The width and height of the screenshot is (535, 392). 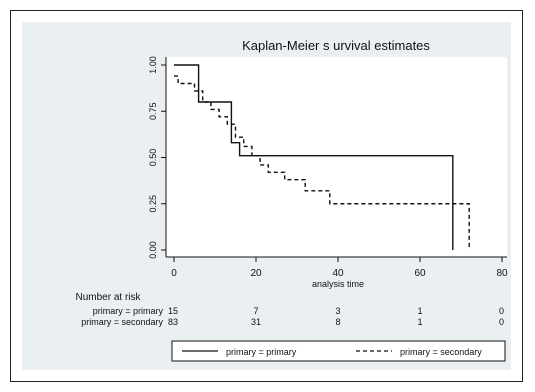 What do you see at coordinates (153, 204) in the screenshot?
I see `y-tick-label: 0.25` at bounding box center [153, 204].